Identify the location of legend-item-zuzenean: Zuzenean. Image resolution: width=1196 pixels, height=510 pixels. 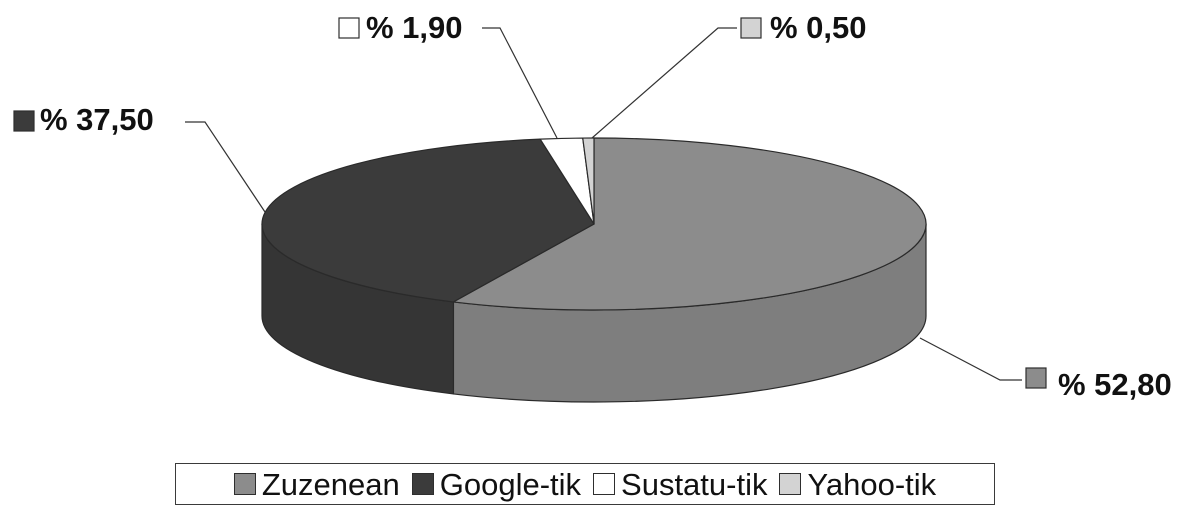
(316, 484).